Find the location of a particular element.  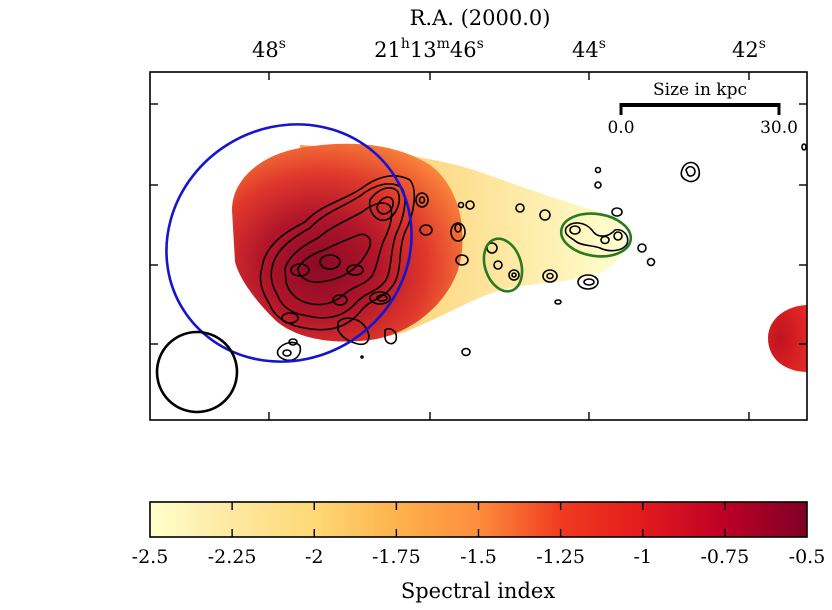

scalebar-start-label: 0.0 is located at coordinates (620, 128).